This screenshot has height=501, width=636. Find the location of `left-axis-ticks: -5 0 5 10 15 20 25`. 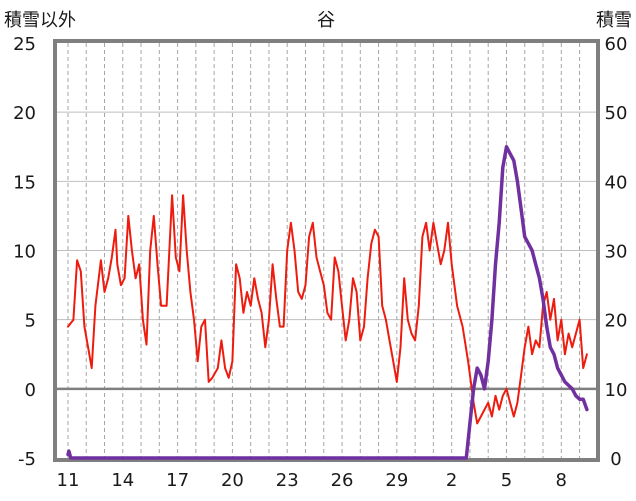

left-axis-ticks: -5 0 5 10 15 20 25 is located at coordinates (24, 252).